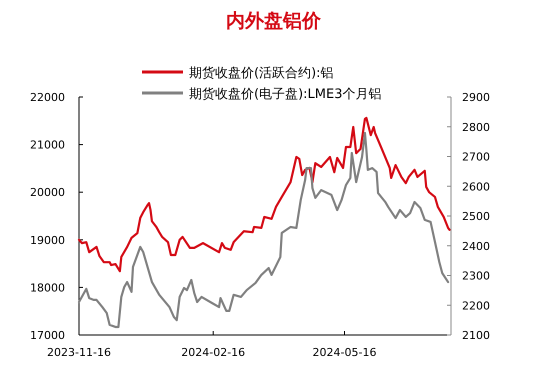 The width and height of the screenshot is (547, 377). I want to click on y2-tick-label: 2500, so click(476, 216).